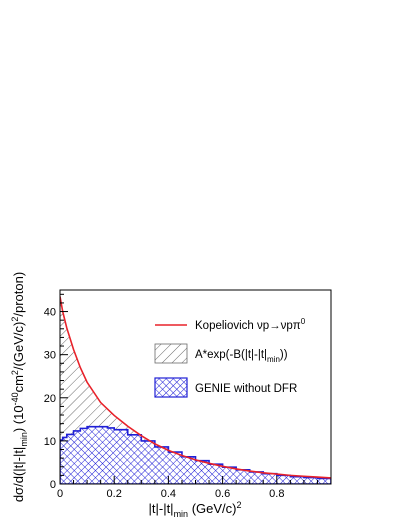  I want to click on legend-label-kopeliovich: Kopeliovich νp→νpπ0, so click(250, 324).